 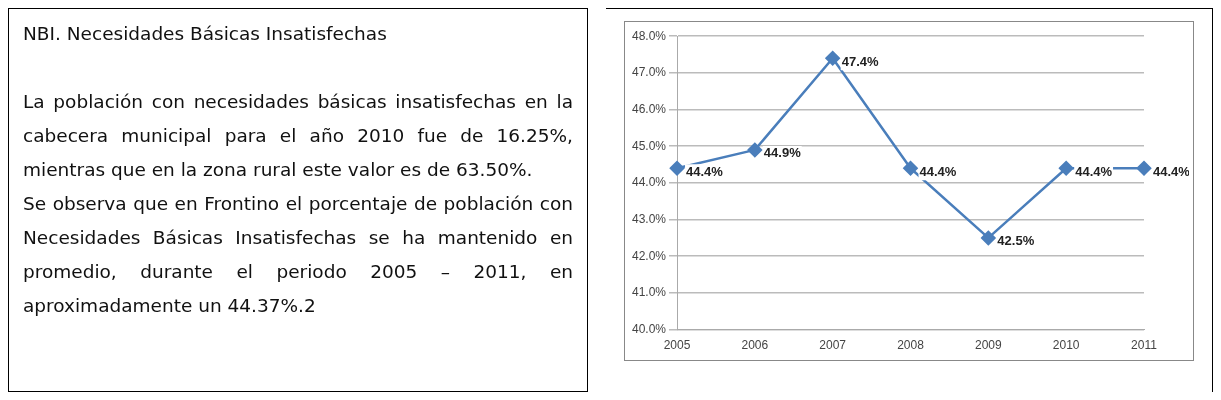 What do you see at coordinates (649, 145) in the screenshot?
I see `y-tick-label: 45.0%` at bounding box center [649, 145].